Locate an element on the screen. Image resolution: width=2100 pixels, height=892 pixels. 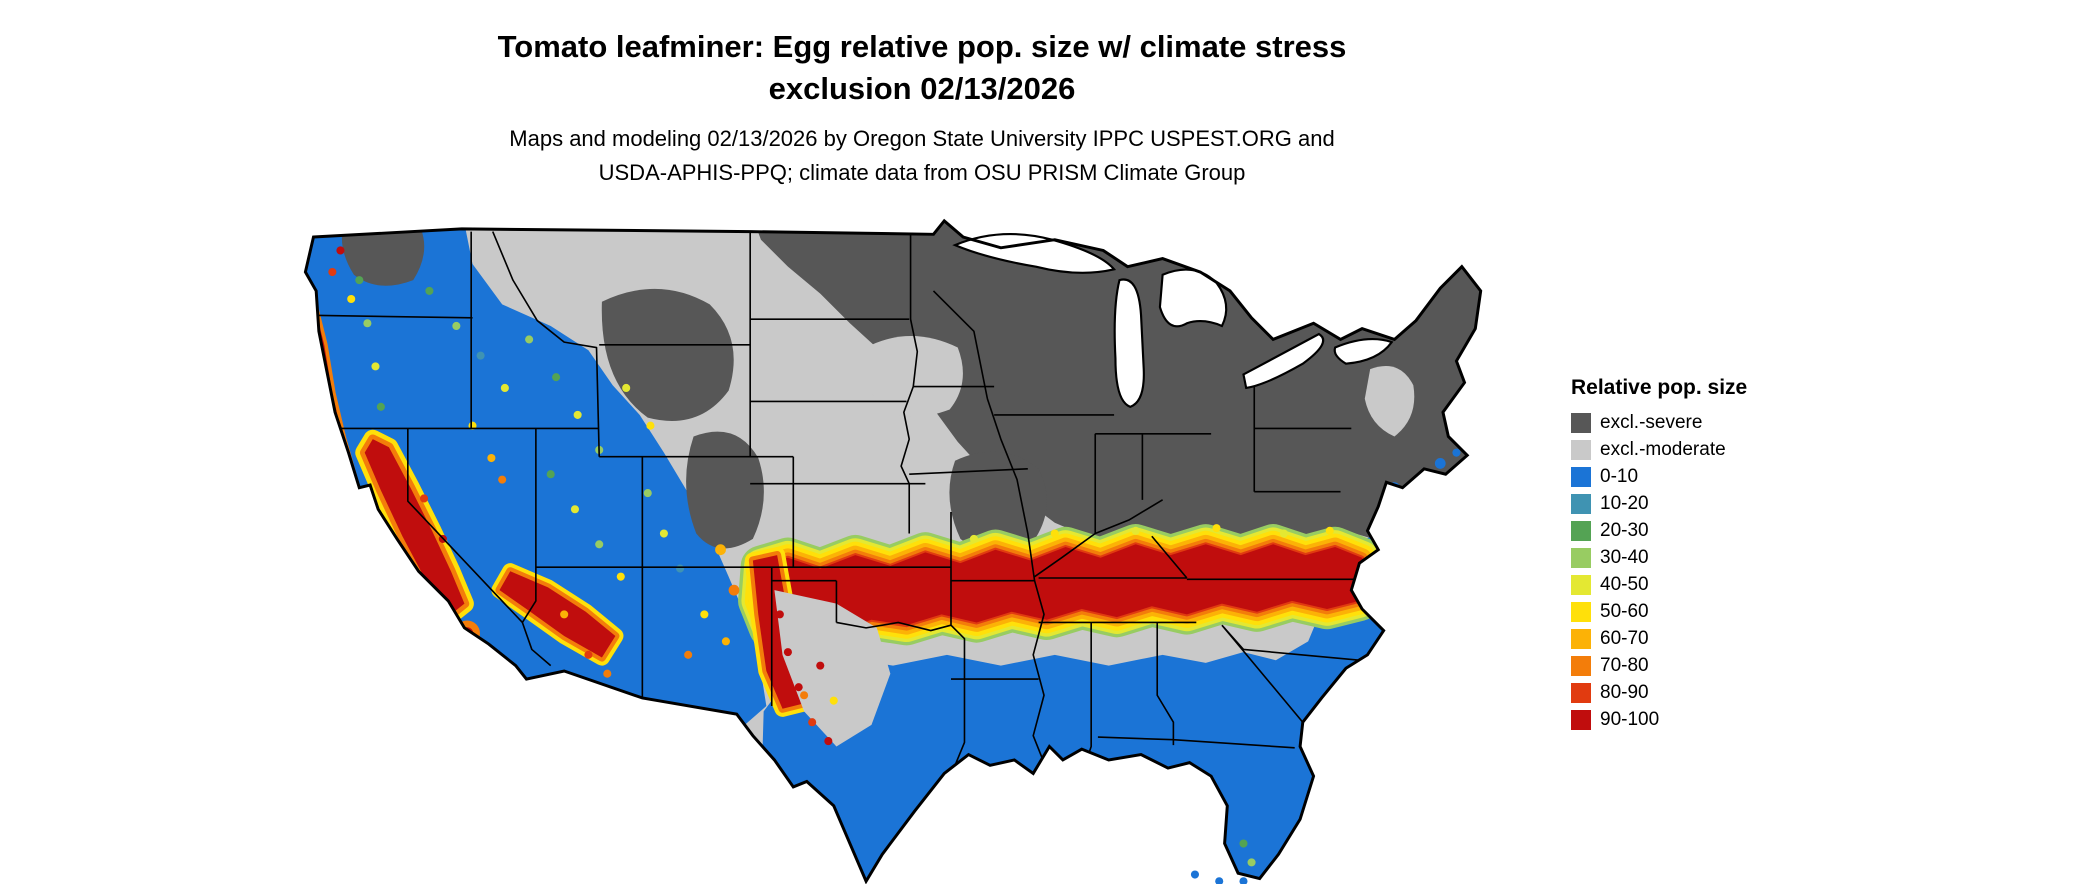
legend-item: 90-100 is located at coordinates (1659, 720).